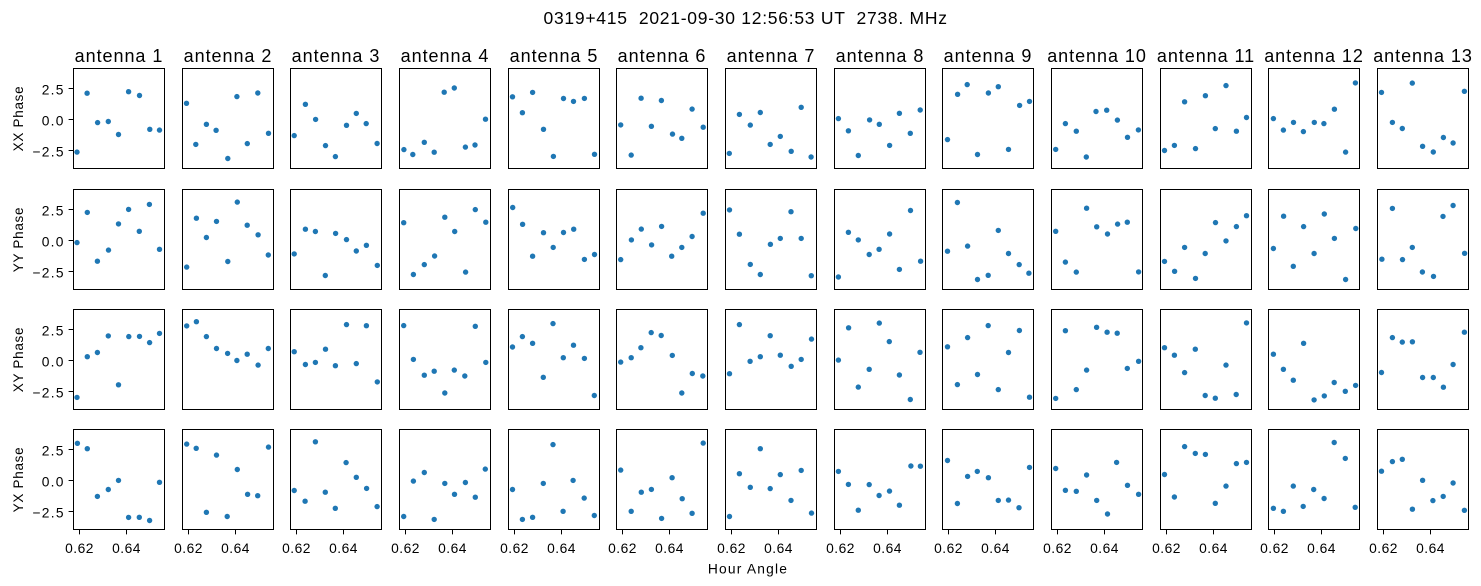 The image size is (1481, 586). Describe the element at coordinates (119, 56) in the screenshot. I see `svg-text: antenna 1` at that location.